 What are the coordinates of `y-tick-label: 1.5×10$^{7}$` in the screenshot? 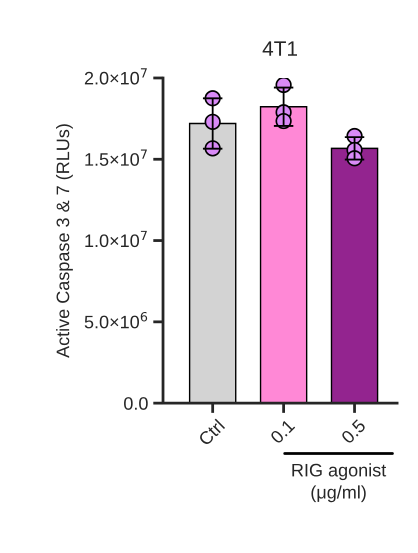 It's located at (116, 158).